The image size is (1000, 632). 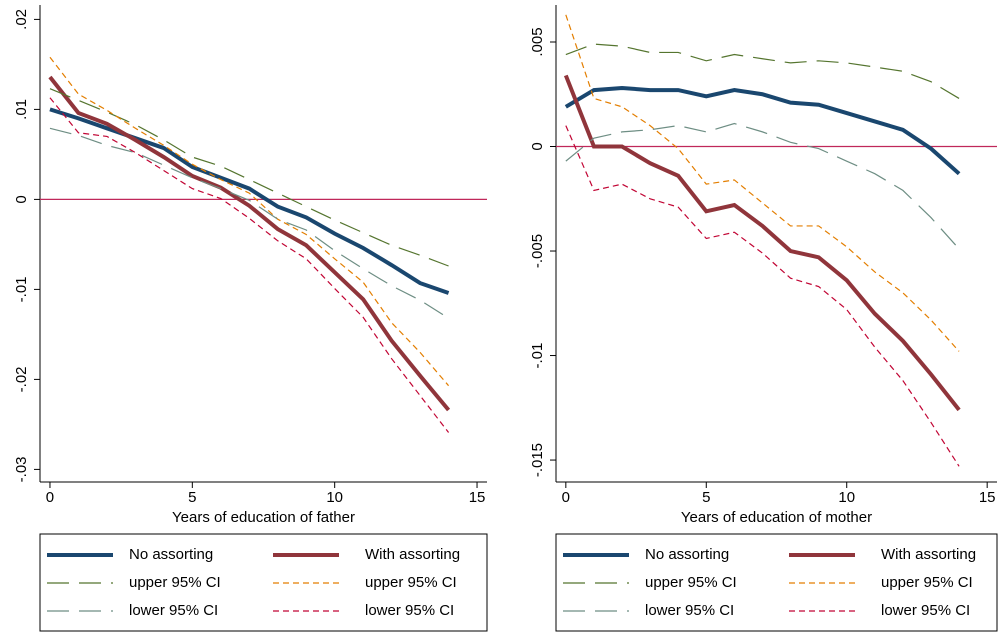 What do you see at coordinates (537, 460) in the screenshot?
I see `y-tick-label: -.015` at bounding box center [537, 460].